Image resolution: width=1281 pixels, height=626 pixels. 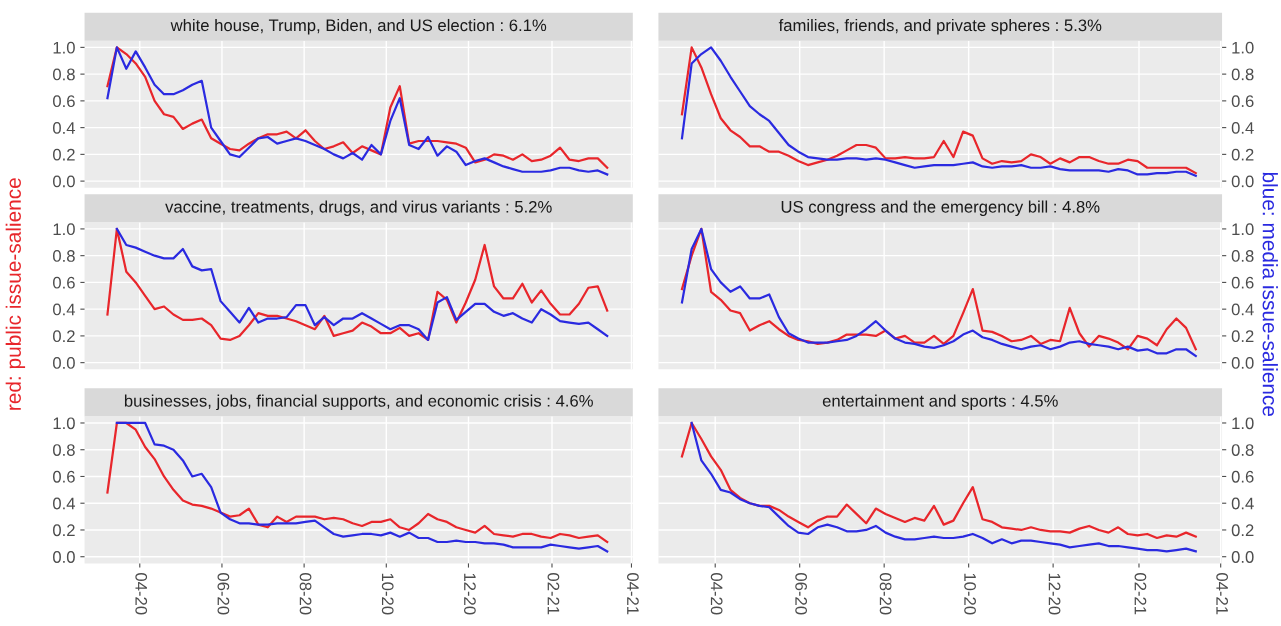 I want to click on chart-title: families, friends, and private spheres : 5.3%, so click(x=940, y=26).